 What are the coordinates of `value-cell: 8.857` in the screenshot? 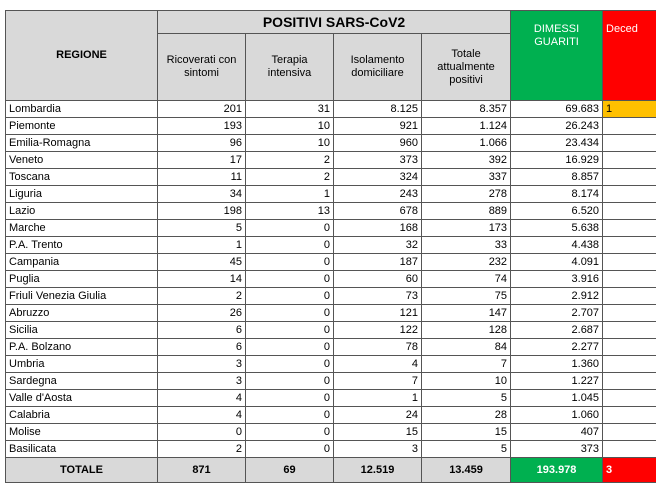 It's located at (557, 177).